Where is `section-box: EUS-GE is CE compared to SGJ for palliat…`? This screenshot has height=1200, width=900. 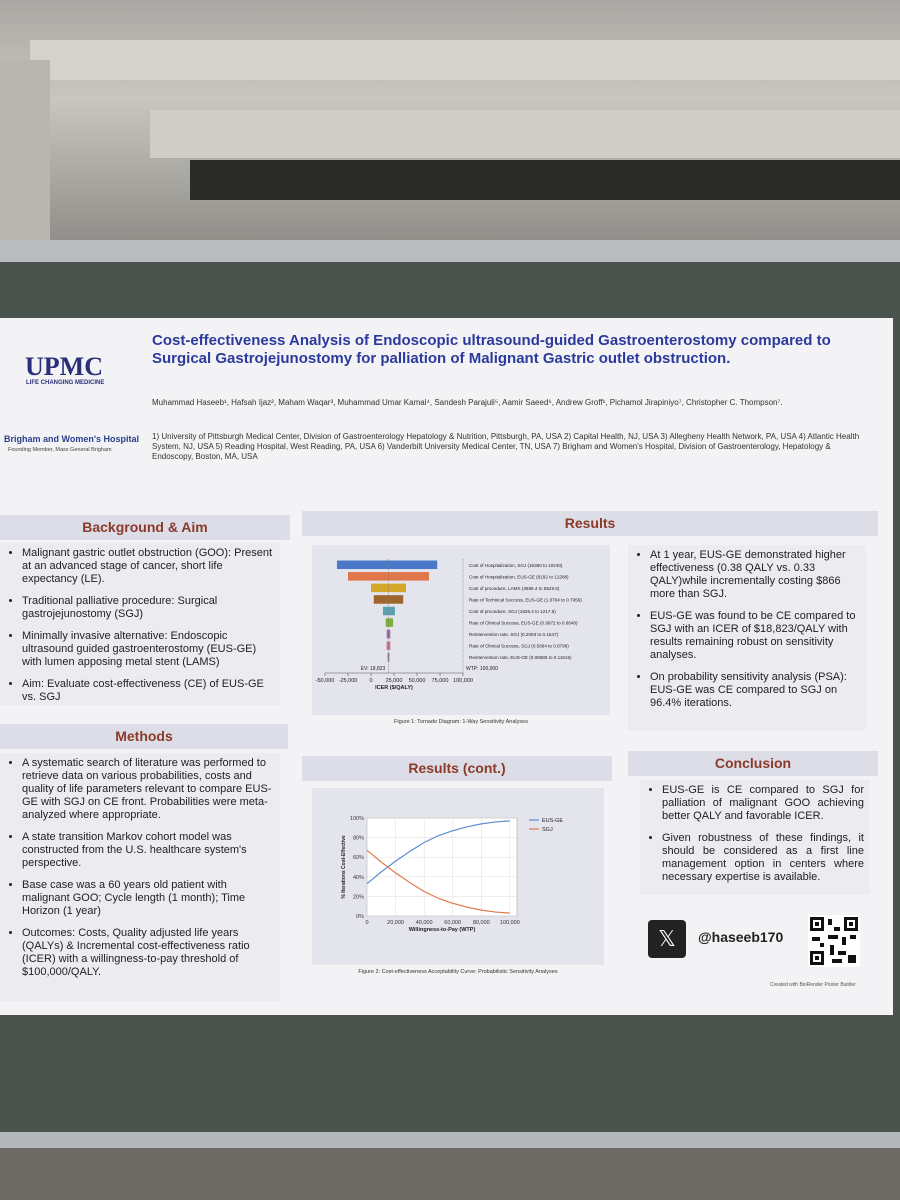 section-box: EUS-GE is CE compared to SGJ for palliat… is located at coordinates (755, 837).